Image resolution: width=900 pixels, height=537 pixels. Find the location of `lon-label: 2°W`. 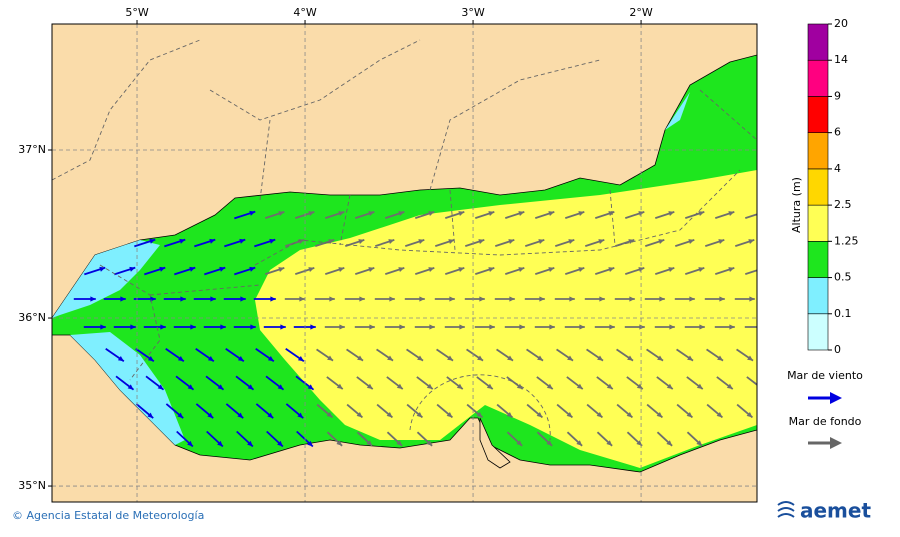

lon-label: 2°W is located at coordinates (640, 12).